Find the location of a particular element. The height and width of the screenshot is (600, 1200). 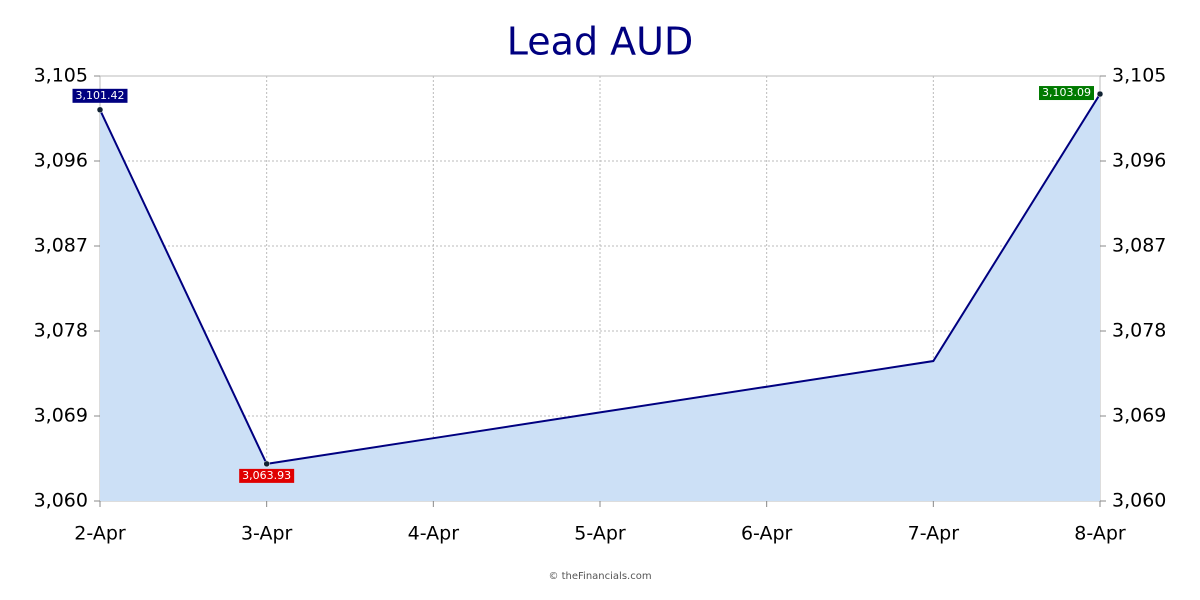

value-label: 3,101.42 is located at coordinates (100, 95).